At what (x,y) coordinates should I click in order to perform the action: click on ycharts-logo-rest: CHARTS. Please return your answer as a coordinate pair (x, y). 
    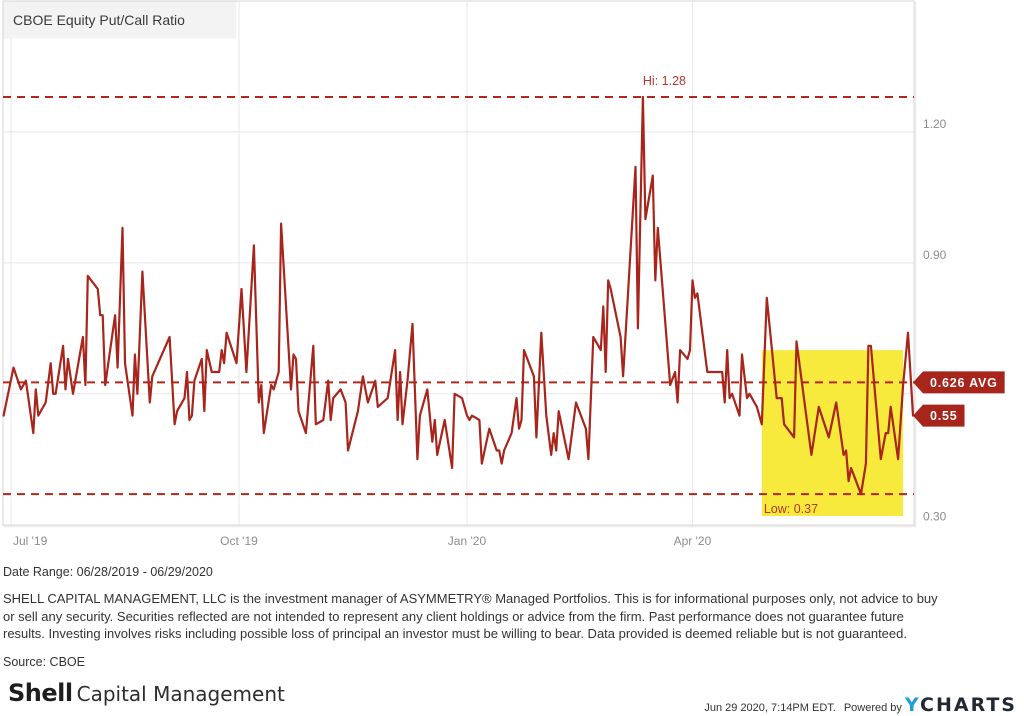
    Looking at the image, I should click on (968, 705).